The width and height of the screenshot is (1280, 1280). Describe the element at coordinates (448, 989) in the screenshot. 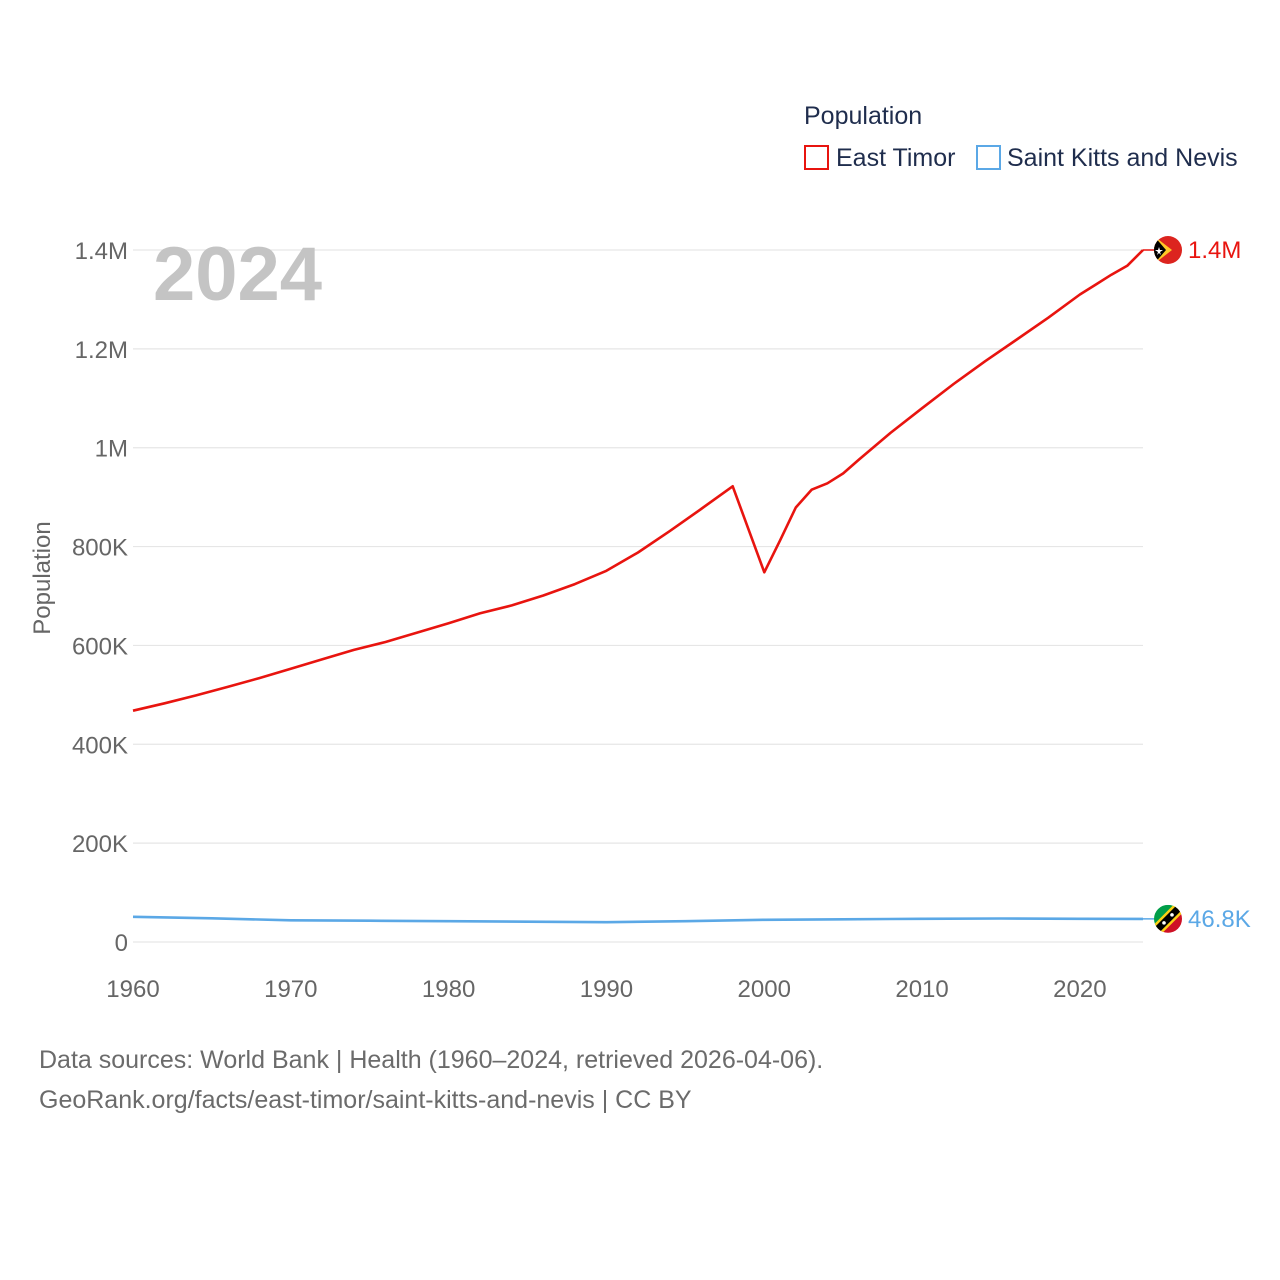

I see `x-tick-label: 1980` at that location.